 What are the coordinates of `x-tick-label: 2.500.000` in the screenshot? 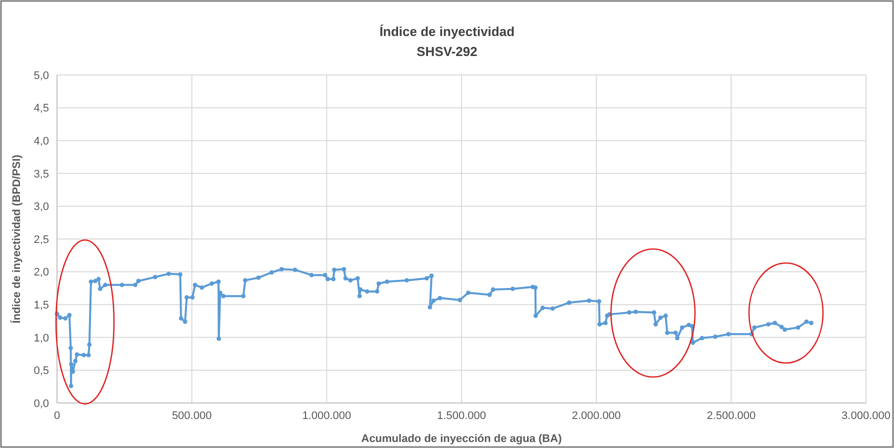 It's located at (731, 416).